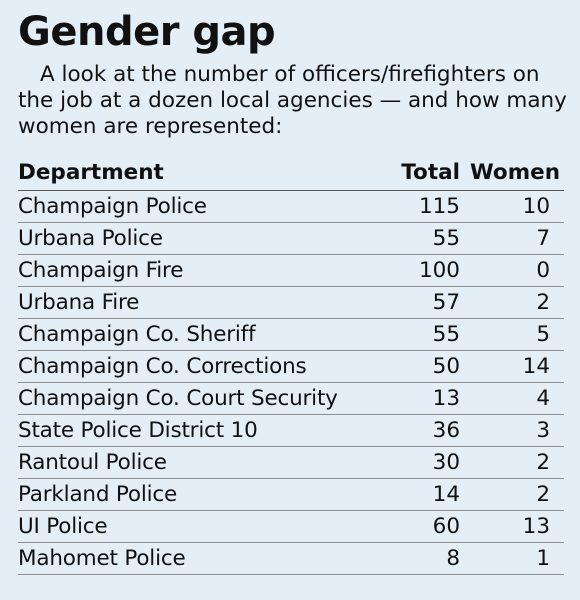 This screenshot has width=580, height=600. I want to click on department-cell: Champaign Co. Sheriff, so click(203, 334).